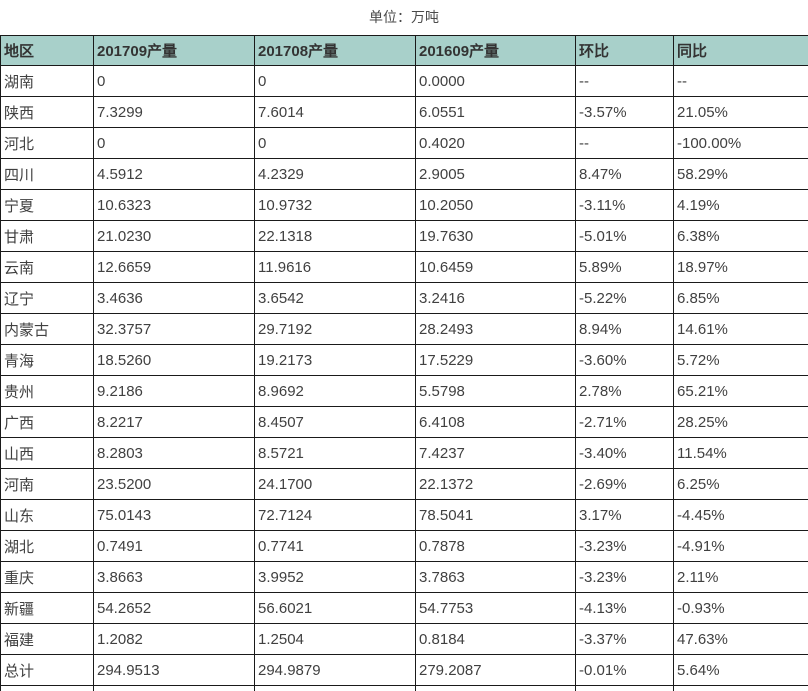 This screenshot has height=691, width=808. What do you see at coordinates (335, 236) in the screenshot?
I see `value-cell: 22.1318` at bounding box center [335, 236].